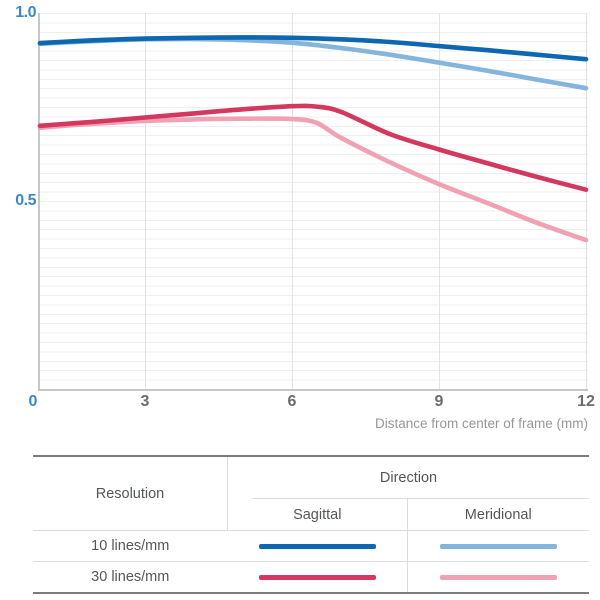 This screenshot has height=600, width=600. What do you see at coordinates (498, 577) in the screenshot?
I see `line-swatch-30-meridional` at bounding box center [498, 577].